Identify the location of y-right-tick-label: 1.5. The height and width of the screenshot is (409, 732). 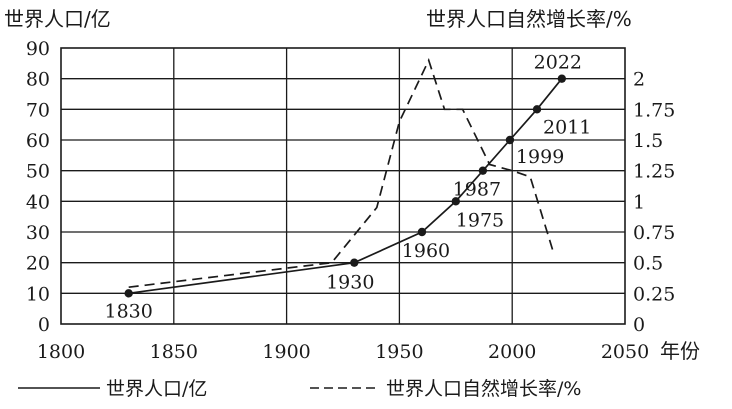
(648, 141).